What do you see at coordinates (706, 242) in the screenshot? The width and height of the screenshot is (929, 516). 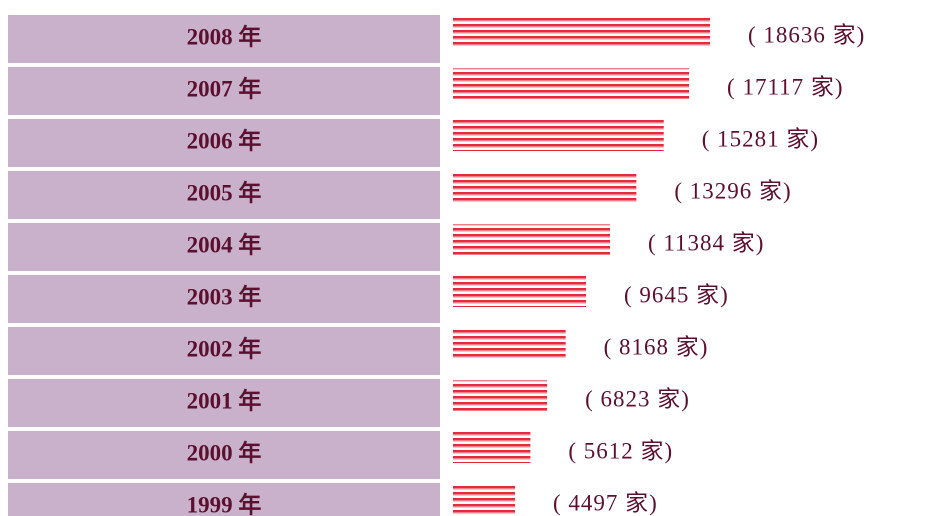 I see `value-label: ( 11384 家)` at bounding box center [706, 242].